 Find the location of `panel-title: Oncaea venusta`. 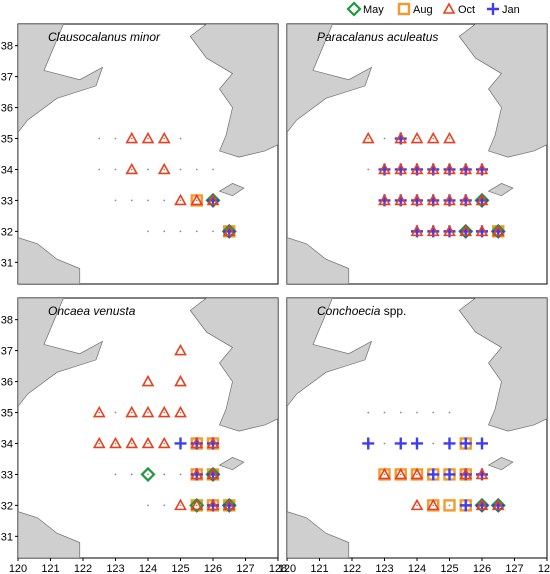

panel-title: Oncaea venusta is located at coordinates (92, 311).